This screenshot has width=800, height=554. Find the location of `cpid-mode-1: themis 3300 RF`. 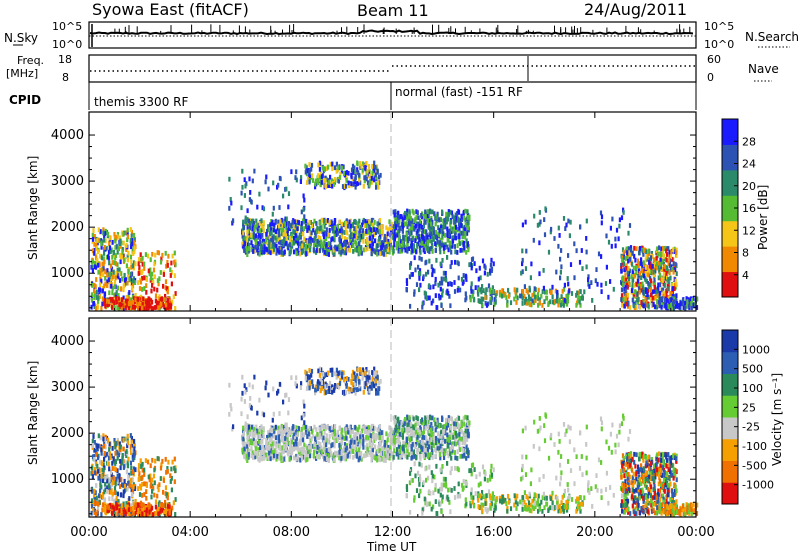

cpid-mode-1: themis 3300 RF is located at coordinates (141, 102).